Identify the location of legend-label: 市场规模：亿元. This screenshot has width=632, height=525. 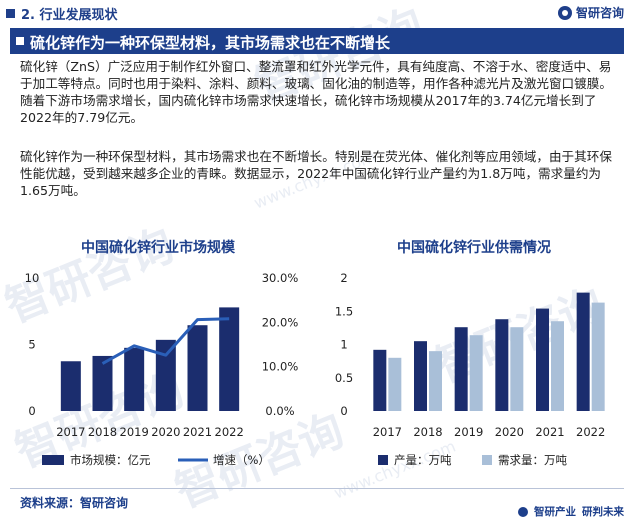
(110, 460).